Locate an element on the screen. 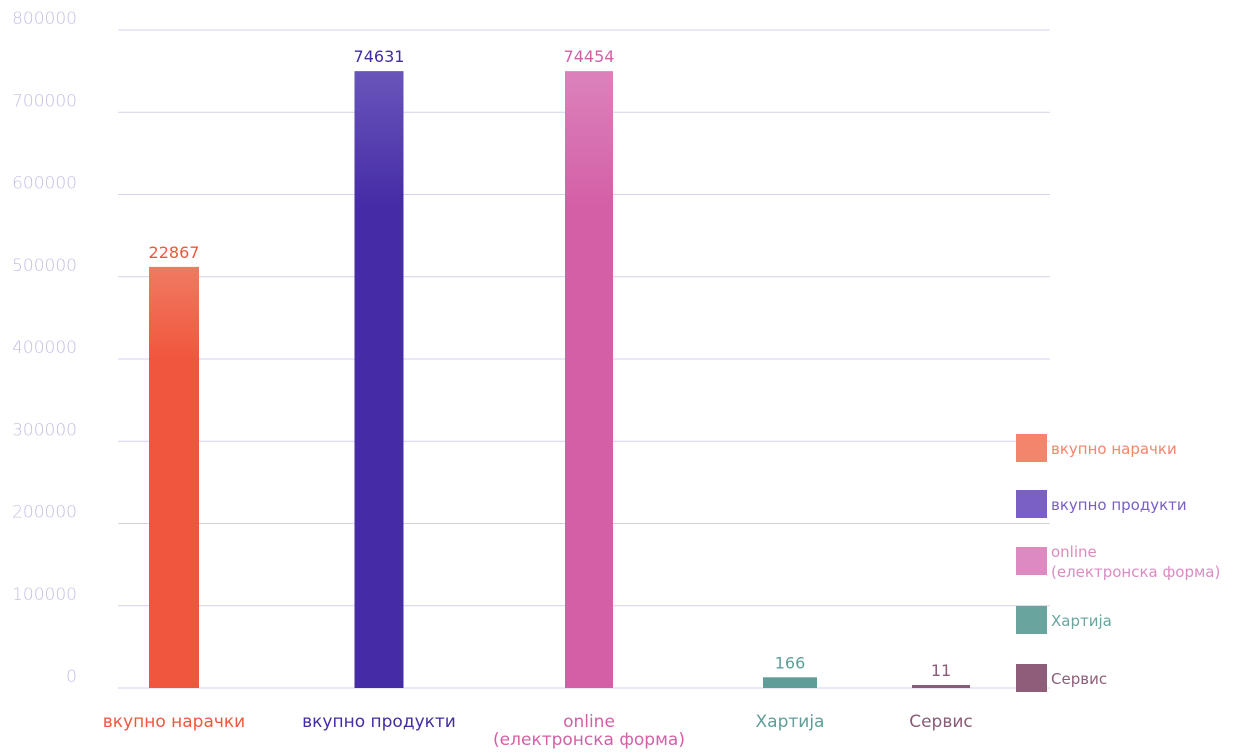  y-tick-label: 400000 is located at coordinates (44, 348).